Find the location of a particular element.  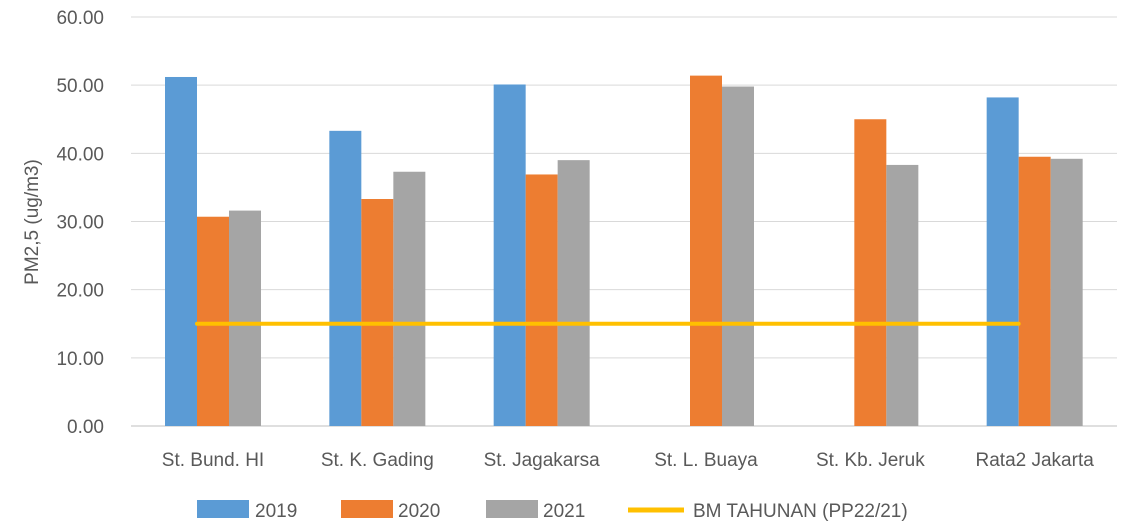

category-label: St. L. Buaya is located at coordinates (706, 460).